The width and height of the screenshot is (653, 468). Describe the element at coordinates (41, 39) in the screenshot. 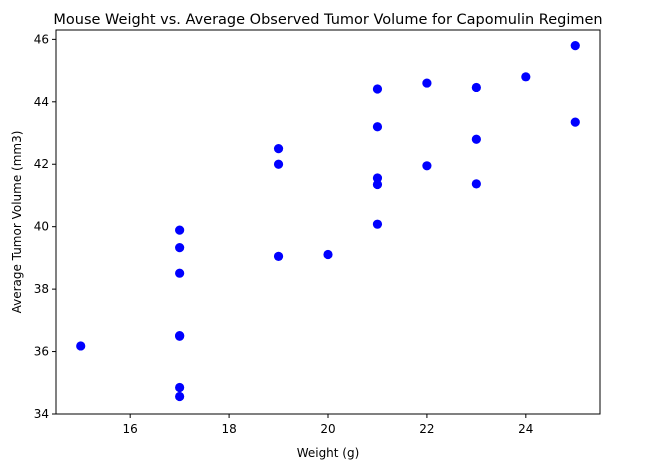

I see `y-tick-label: 46` at that location.